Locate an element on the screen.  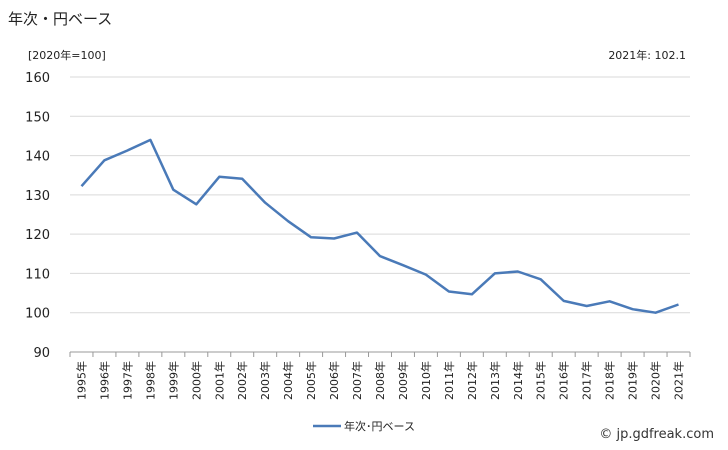
x-tick-label: 2008年 is located at coordinates (380, 380).